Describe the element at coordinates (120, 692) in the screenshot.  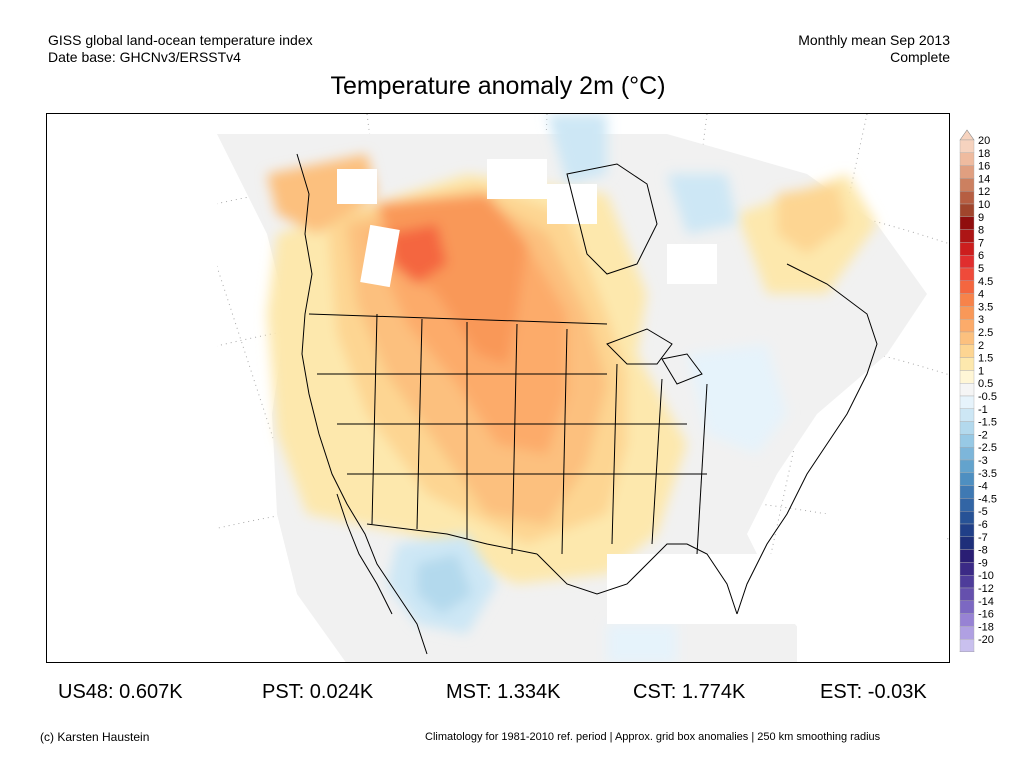
I see `stat-us48: US48: 0.607K` at that location.